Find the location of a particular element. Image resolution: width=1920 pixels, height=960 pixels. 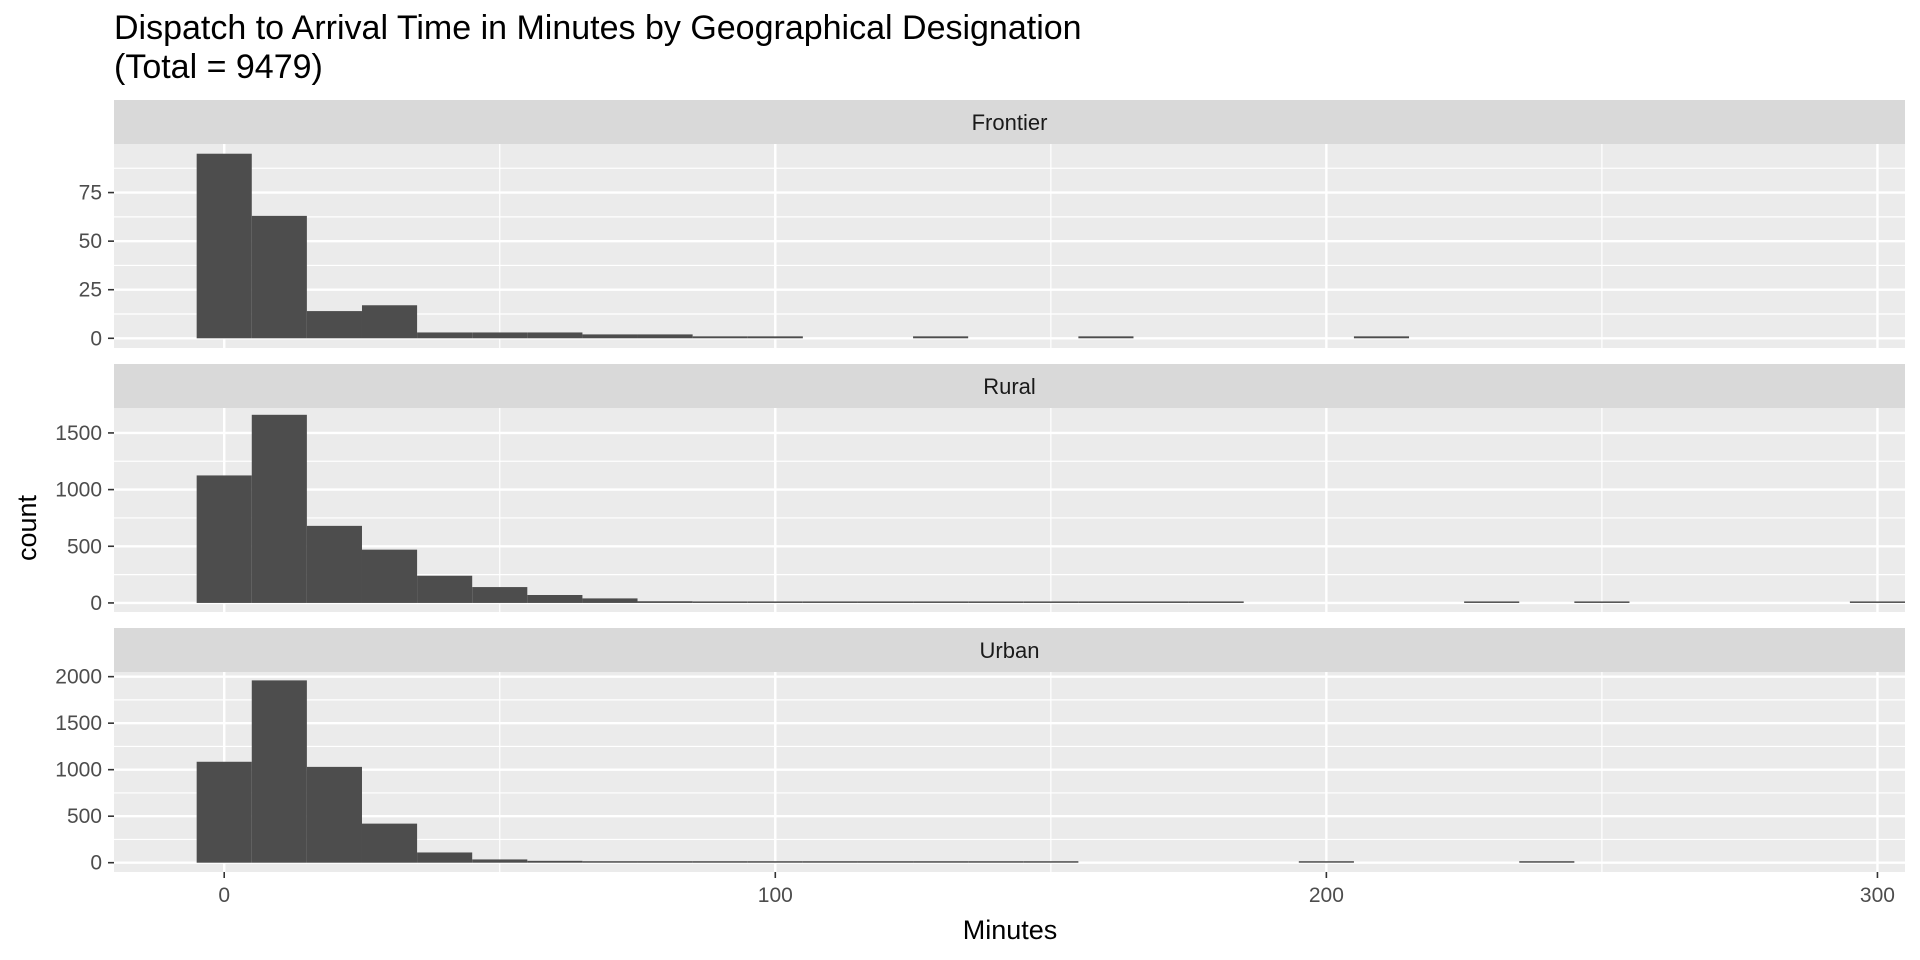

facet-strip-frontier is located at coordinates (1009, 122).